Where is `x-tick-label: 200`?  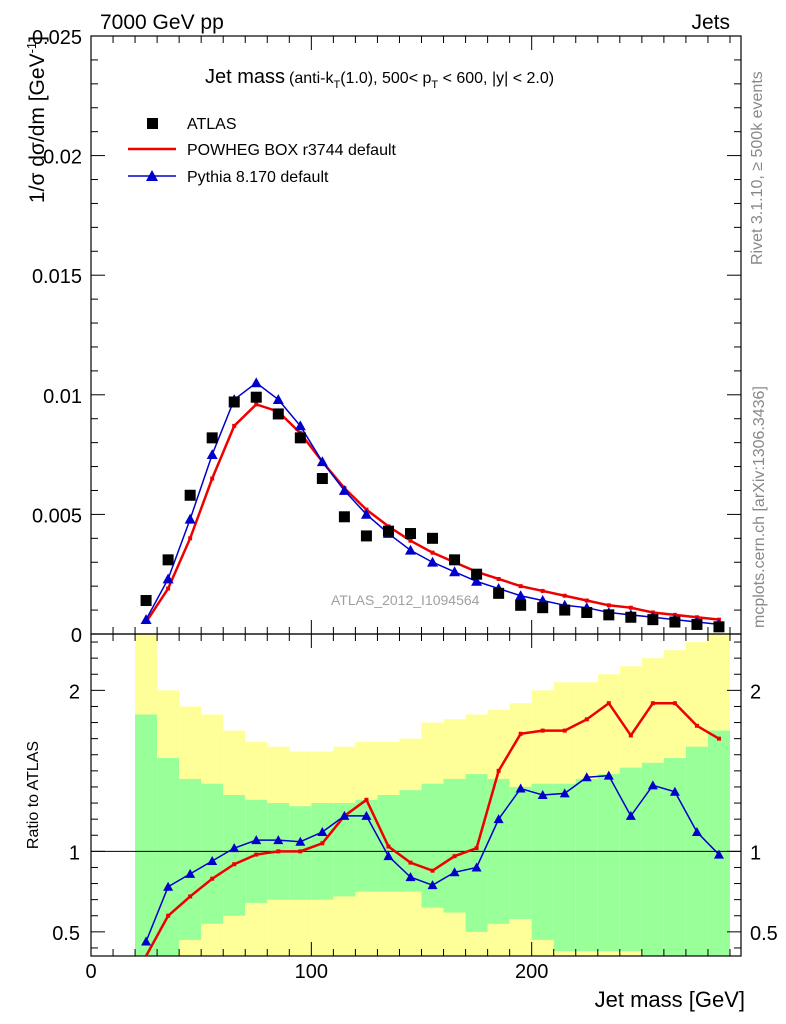 x-tick-label: 200 is located at coordinates (531, 972).